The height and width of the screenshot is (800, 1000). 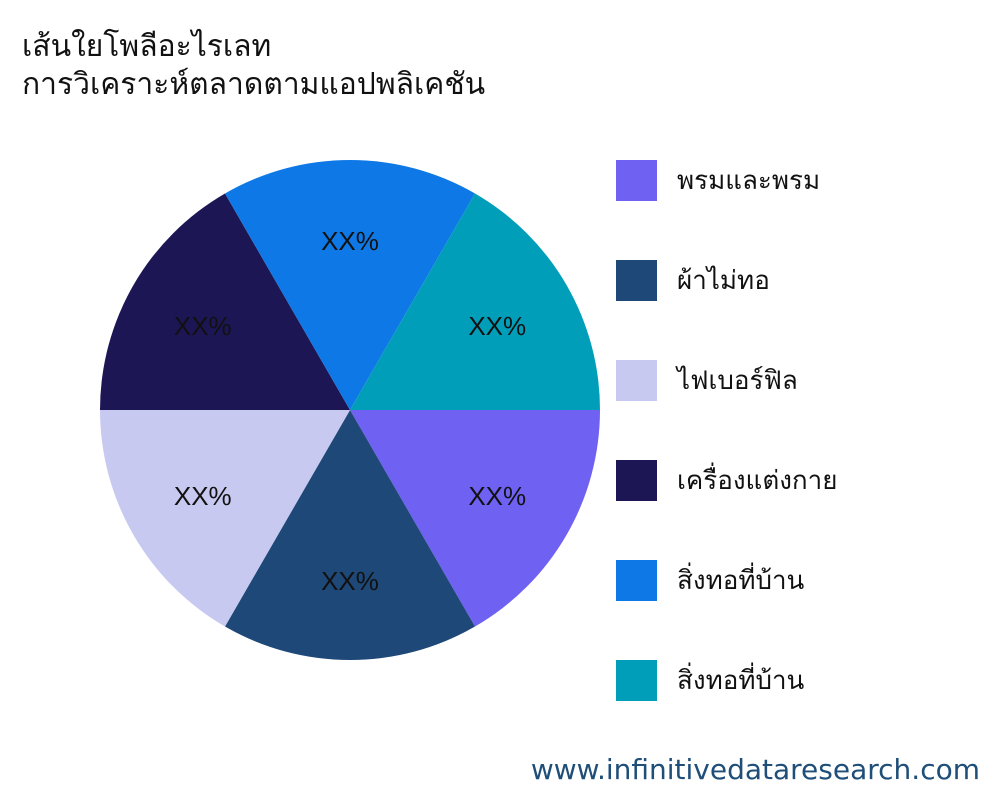 I want to click on legend-label: ไฟเบอร์ฟิล, so click(x=737, y=380).